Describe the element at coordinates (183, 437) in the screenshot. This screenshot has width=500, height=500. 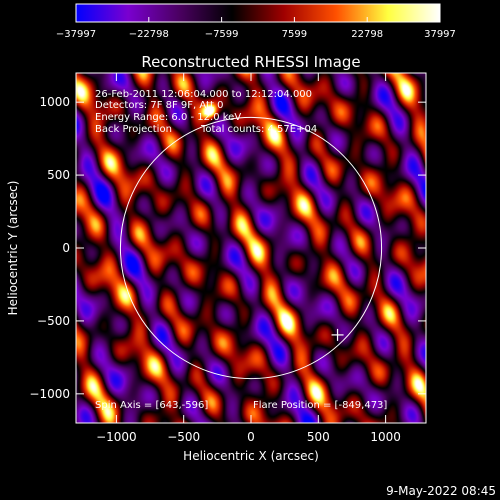
I see `x-tick-label: −500` at that location.